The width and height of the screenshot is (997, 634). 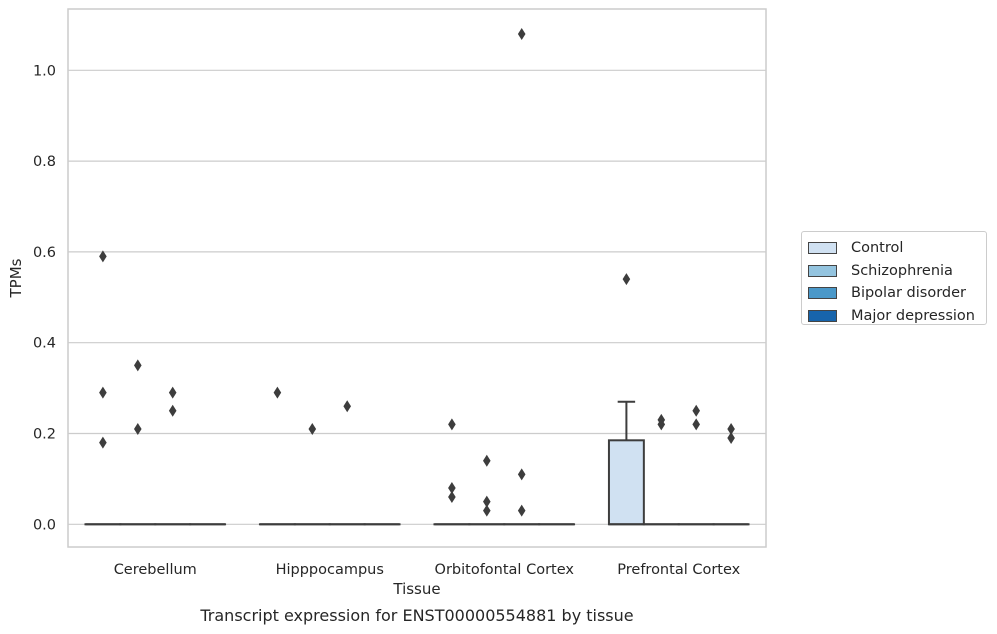 I want to click on y-tick-label: 0.8, so click(x=44, y=162).